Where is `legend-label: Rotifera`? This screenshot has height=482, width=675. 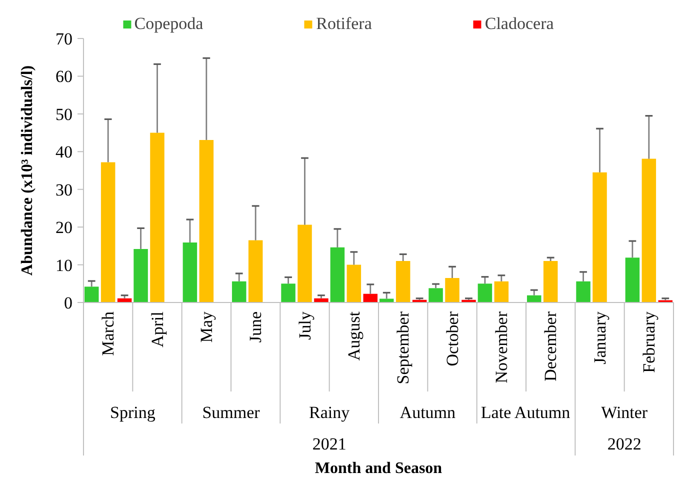 legend-label: Rotifera is located at coordinates (344, 24).